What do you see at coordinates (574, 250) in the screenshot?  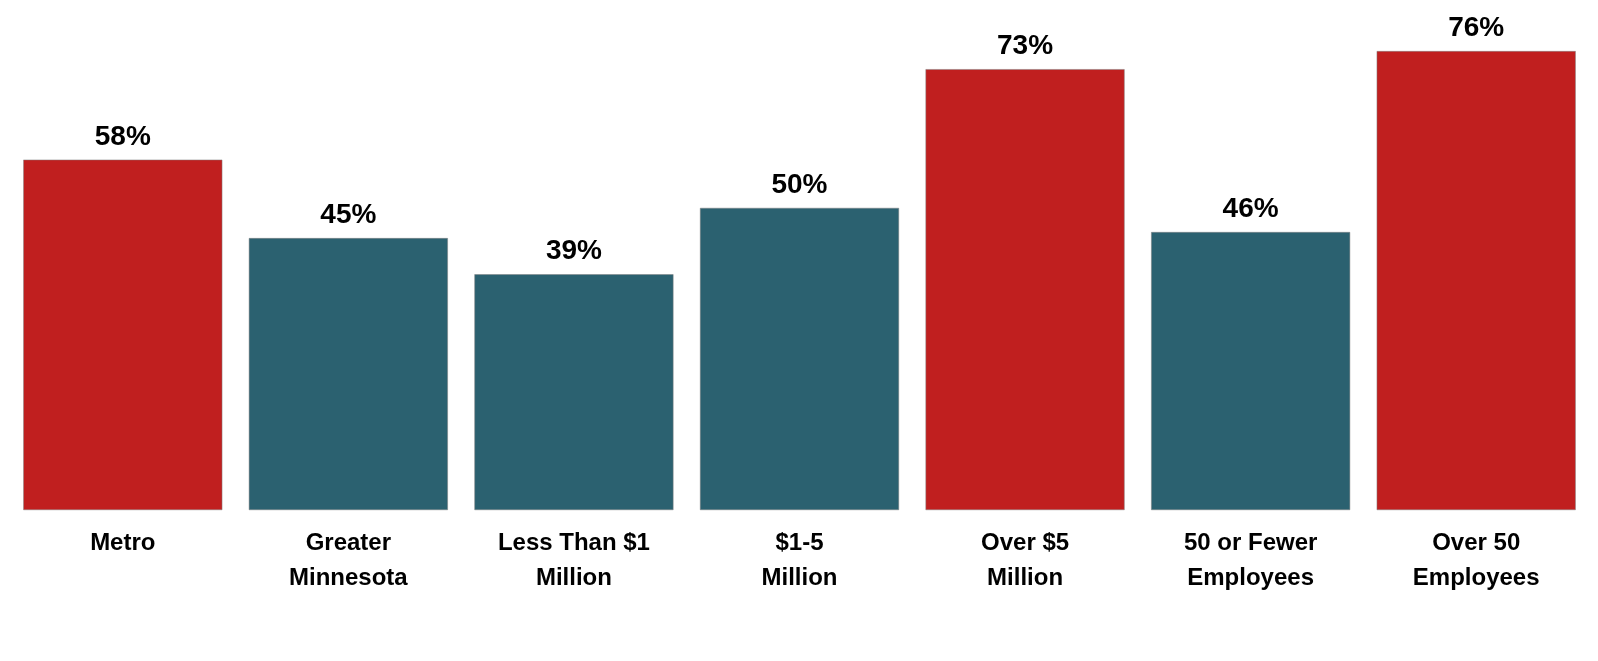 I see `data-label: 39%` at bounding box center [574, 250].